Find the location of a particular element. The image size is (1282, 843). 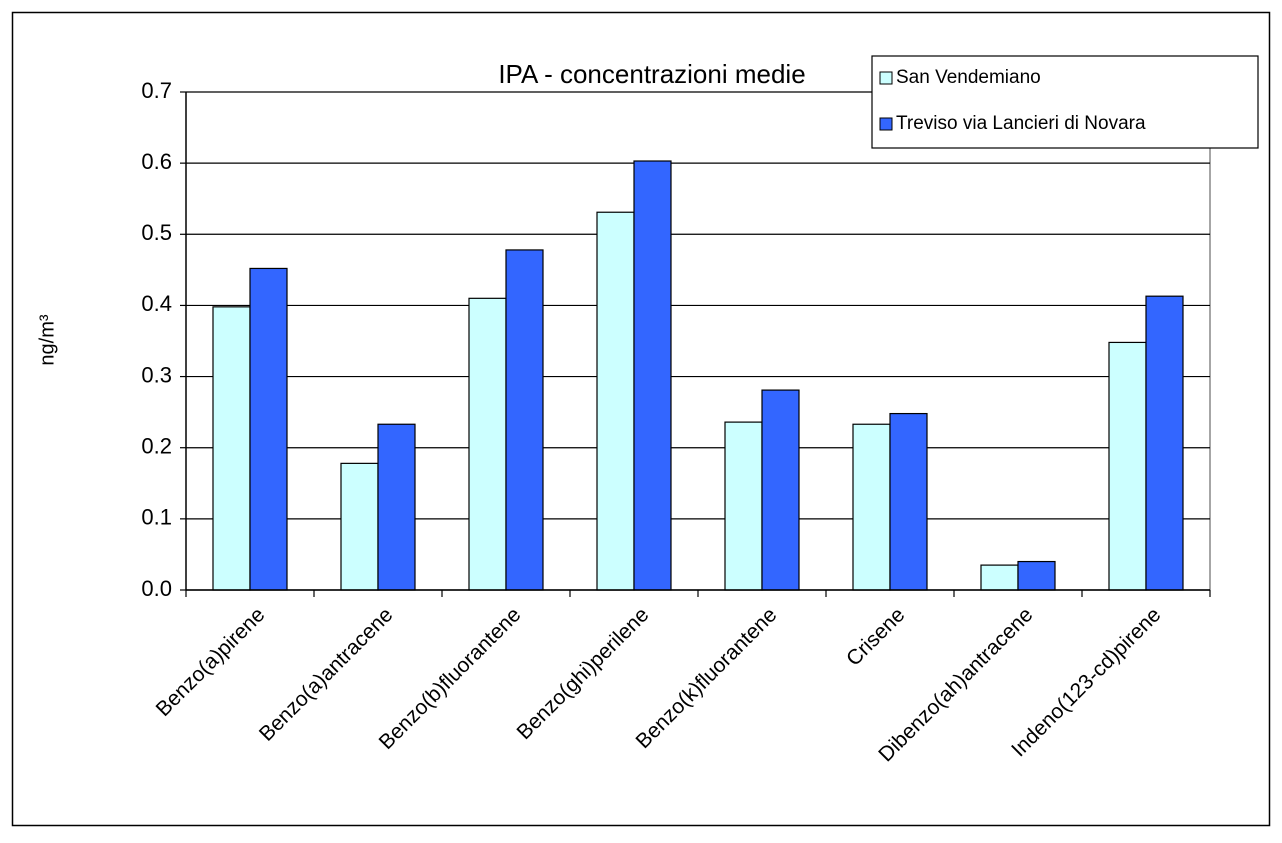

chart-title: IPA - concentrazioni medie is located at coordinates (651, 74).